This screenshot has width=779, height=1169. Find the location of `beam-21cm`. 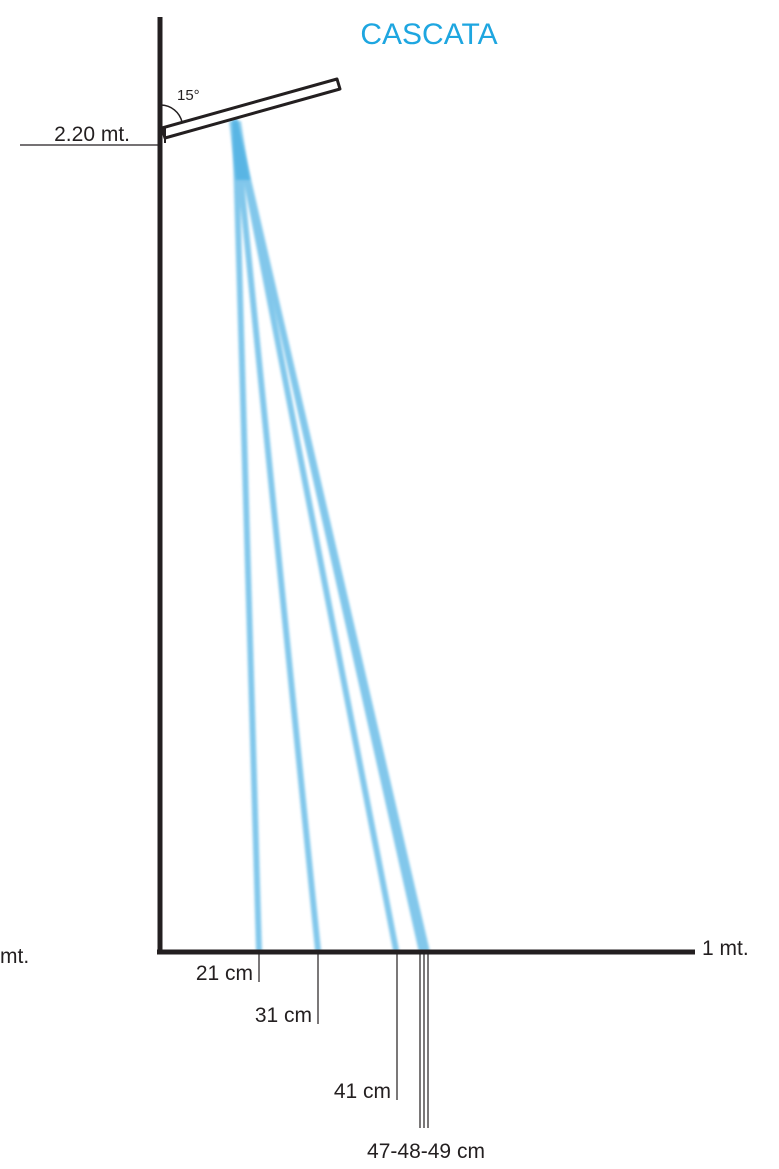

beam-21cm is located at coordinates (247, 535).